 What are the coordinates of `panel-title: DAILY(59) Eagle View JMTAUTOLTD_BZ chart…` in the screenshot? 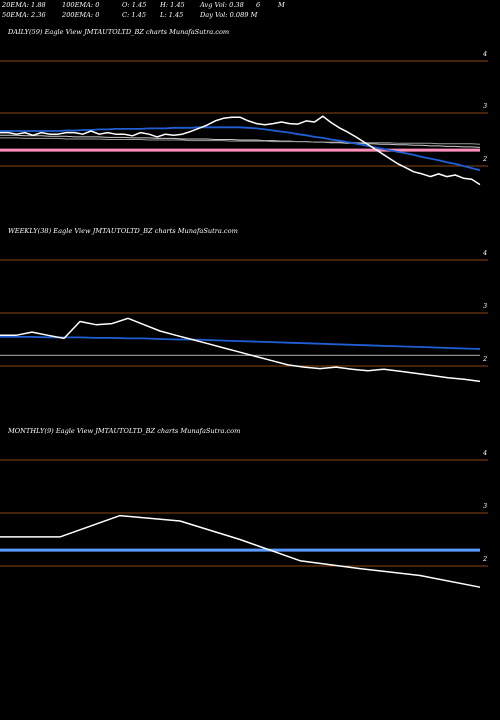 It's located at (118, 32).